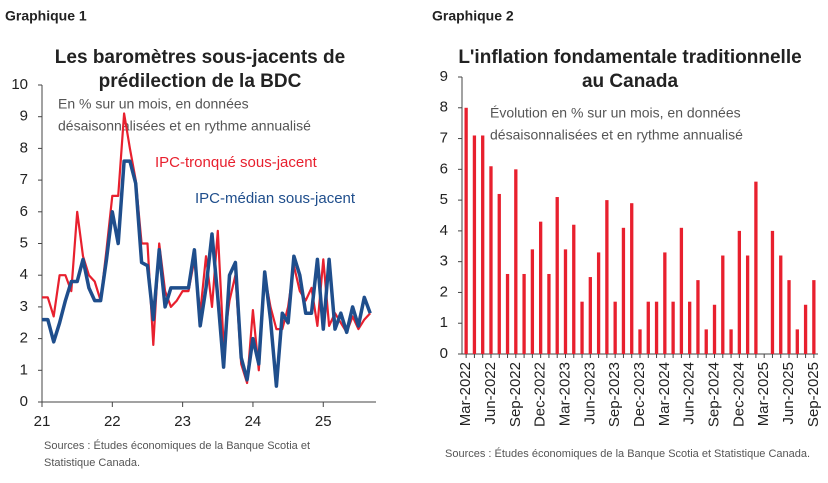 Image resolution: width=828 pixels, height=483 pixels. Describe the element at coordinates (473, 16) in the screenshot. I see `figure-label: Graphique 2` at that location.